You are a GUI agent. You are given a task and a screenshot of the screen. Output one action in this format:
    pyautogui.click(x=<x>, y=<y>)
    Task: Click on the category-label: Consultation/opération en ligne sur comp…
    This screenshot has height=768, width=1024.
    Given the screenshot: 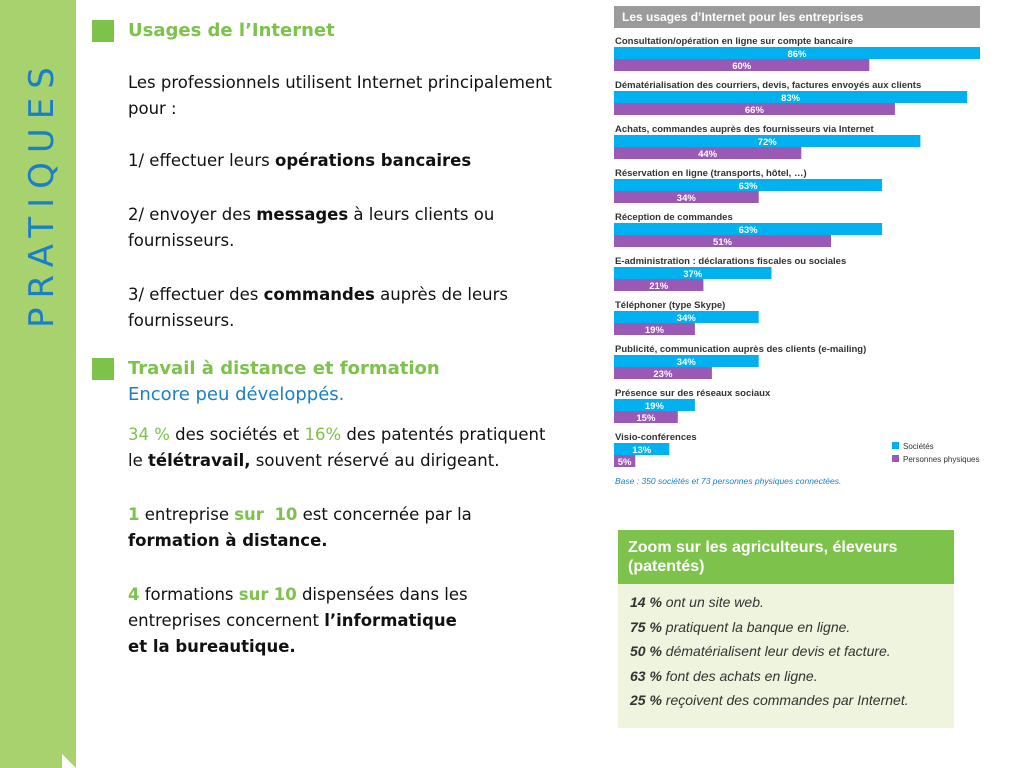 What is the action you would take?
    pyautogui.click(x=734, y=41)
    